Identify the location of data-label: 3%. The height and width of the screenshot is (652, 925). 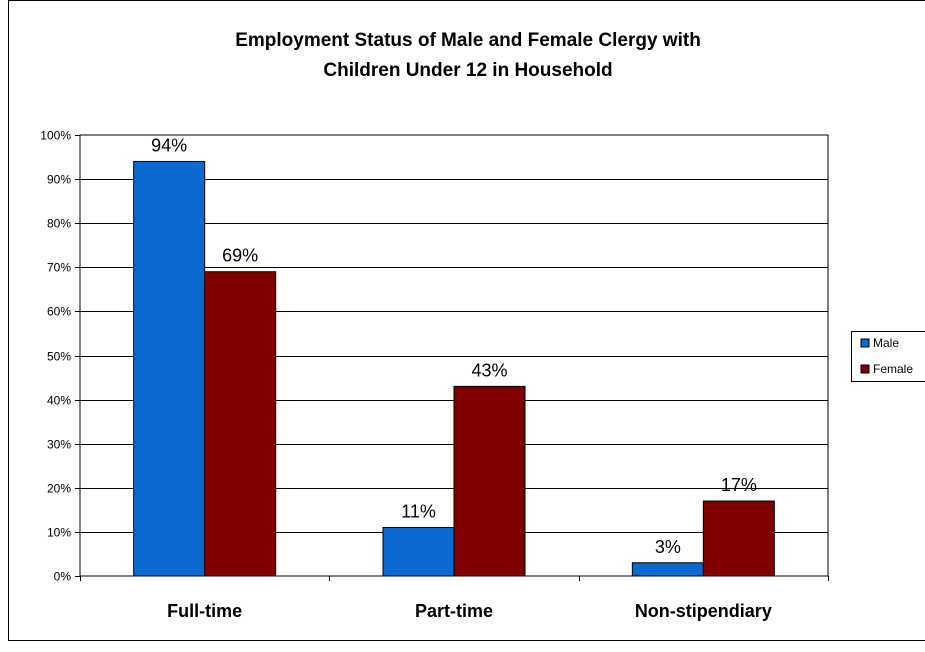
(668, 547).